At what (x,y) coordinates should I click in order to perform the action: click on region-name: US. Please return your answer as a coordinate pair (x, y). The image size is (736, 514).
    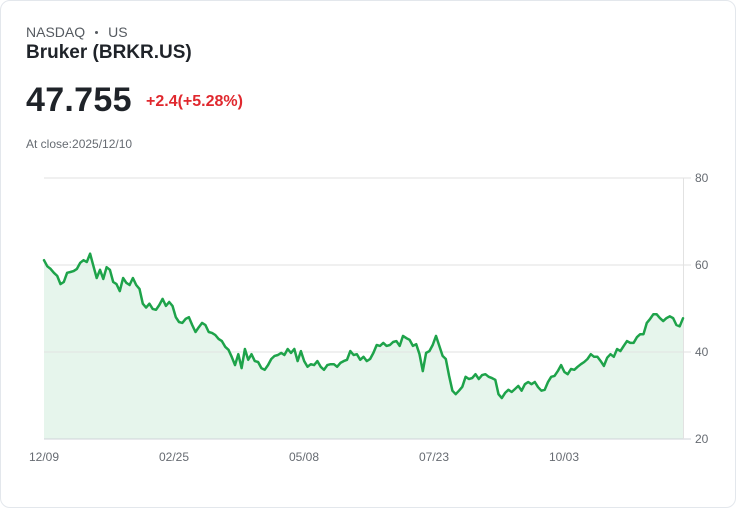
    Looking at the image, I should click on (118, 32).